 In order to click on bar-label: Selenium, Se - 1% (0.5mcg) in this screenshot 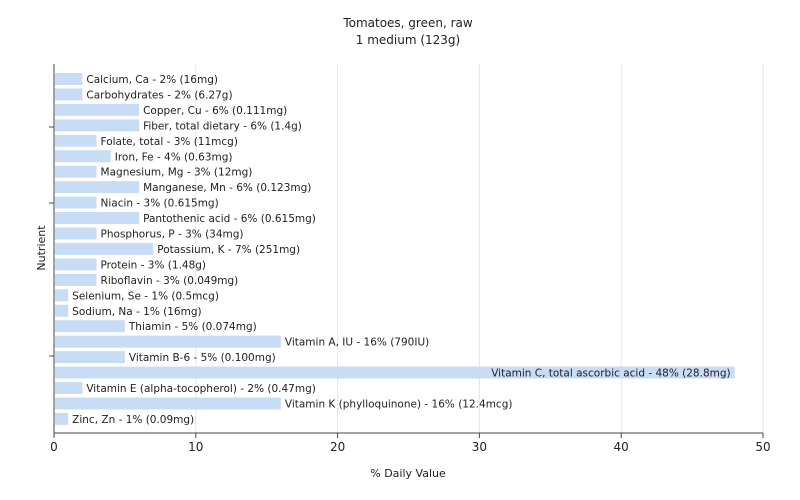, I will do `click(145, 296)`.